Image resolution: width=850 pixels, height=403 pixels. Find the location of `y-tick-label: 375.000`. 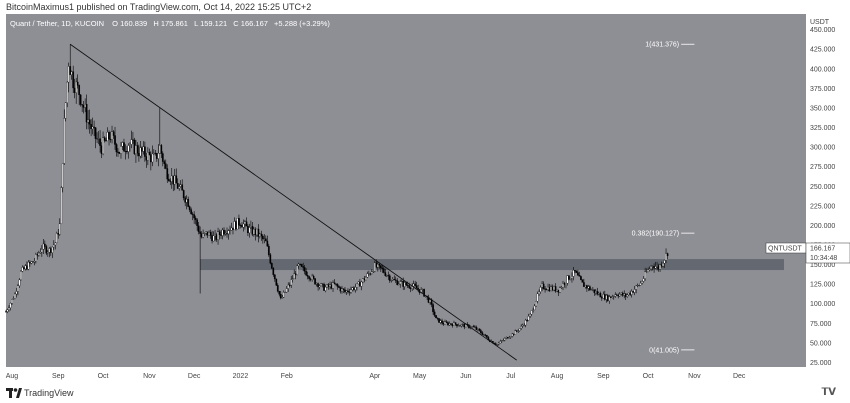

y-tick-label: 375.000 is located at coordinates (822, 89).